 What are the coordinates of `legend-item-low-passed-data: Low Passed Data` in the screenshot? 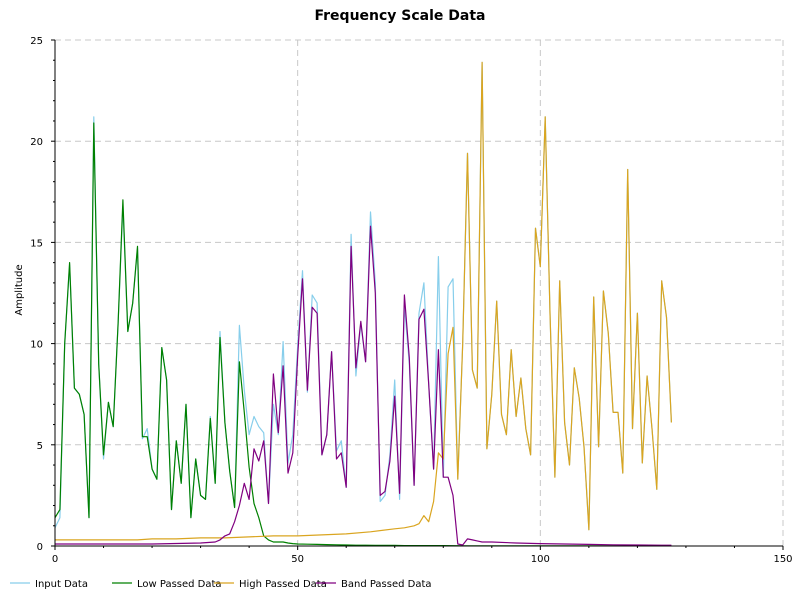 It's located at (167, 584).